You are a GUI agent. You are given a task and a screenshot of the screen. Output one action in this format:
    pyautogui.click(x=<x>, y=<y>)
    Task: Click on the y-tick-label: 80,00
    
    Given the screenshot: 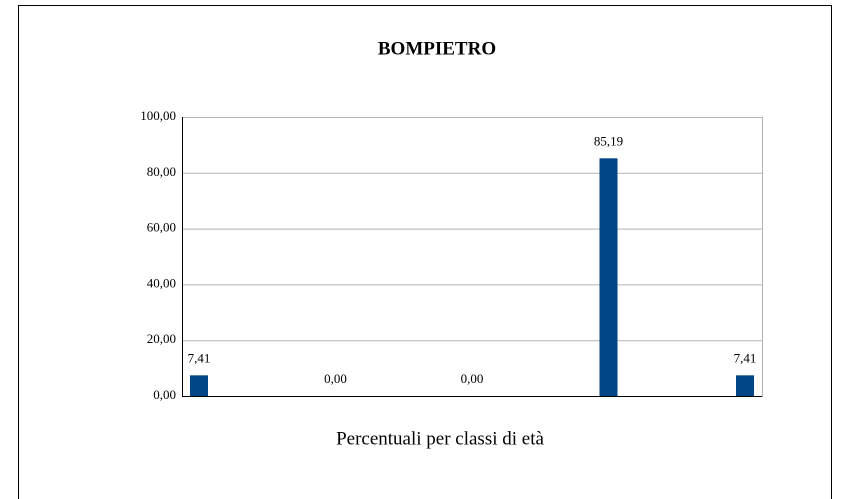 What is the action you would take?
    pyautogui.click(x=161, y=171)
    